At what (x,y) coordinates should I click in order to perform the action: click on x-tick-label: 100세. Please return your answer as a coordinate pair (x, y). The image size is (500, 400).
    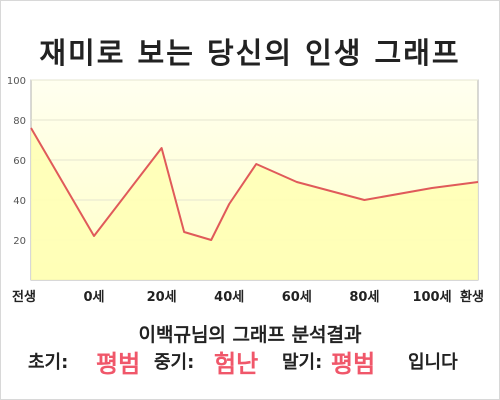
    Looking at the image, I should click on (431, 297).